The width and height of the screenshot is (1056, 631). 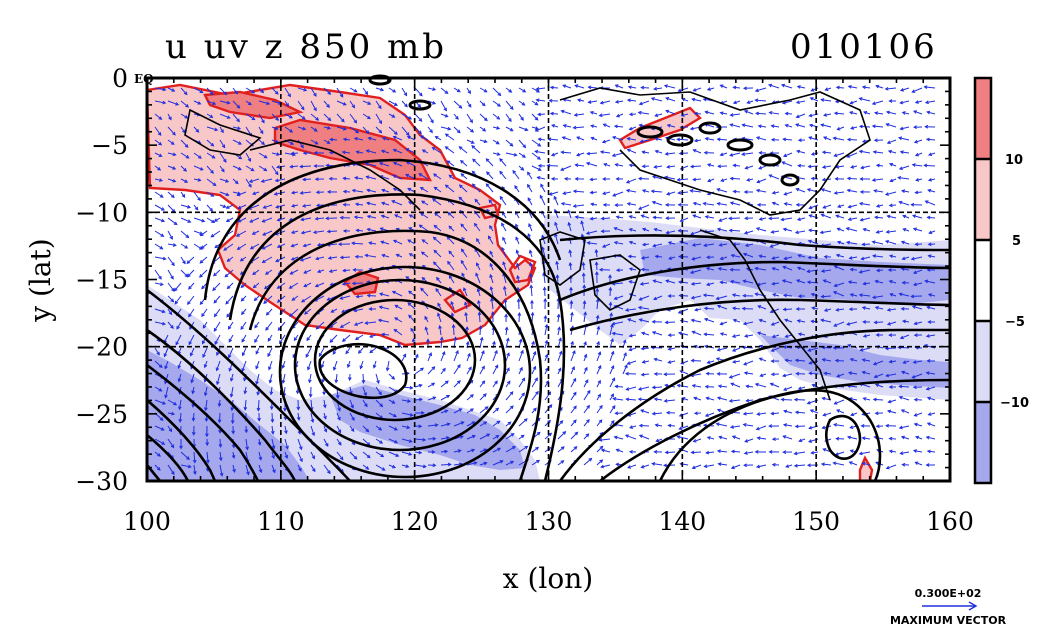 What do you see at coordinates (755, 281) in the screenshot?
I see `height-contour-line` at bounding box center [755, 281].